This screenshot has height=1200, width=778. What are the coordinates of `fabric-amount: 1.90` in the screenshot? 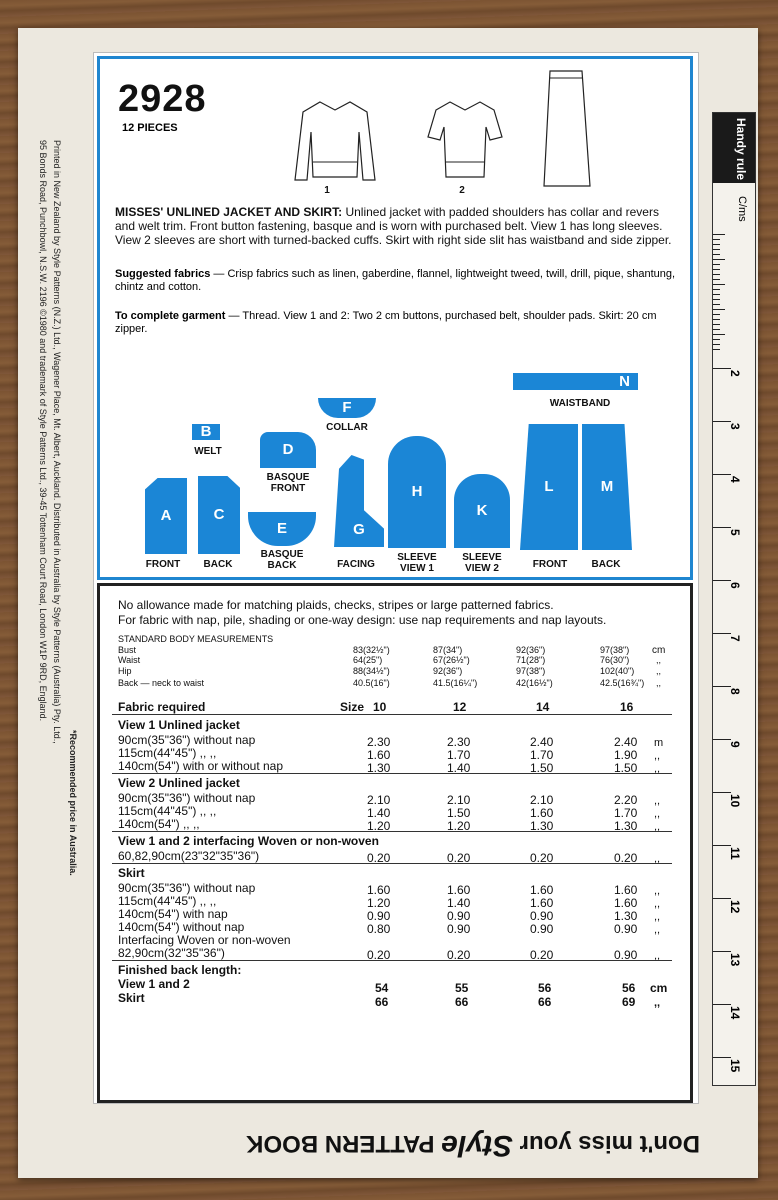 It's located at (626, 755).